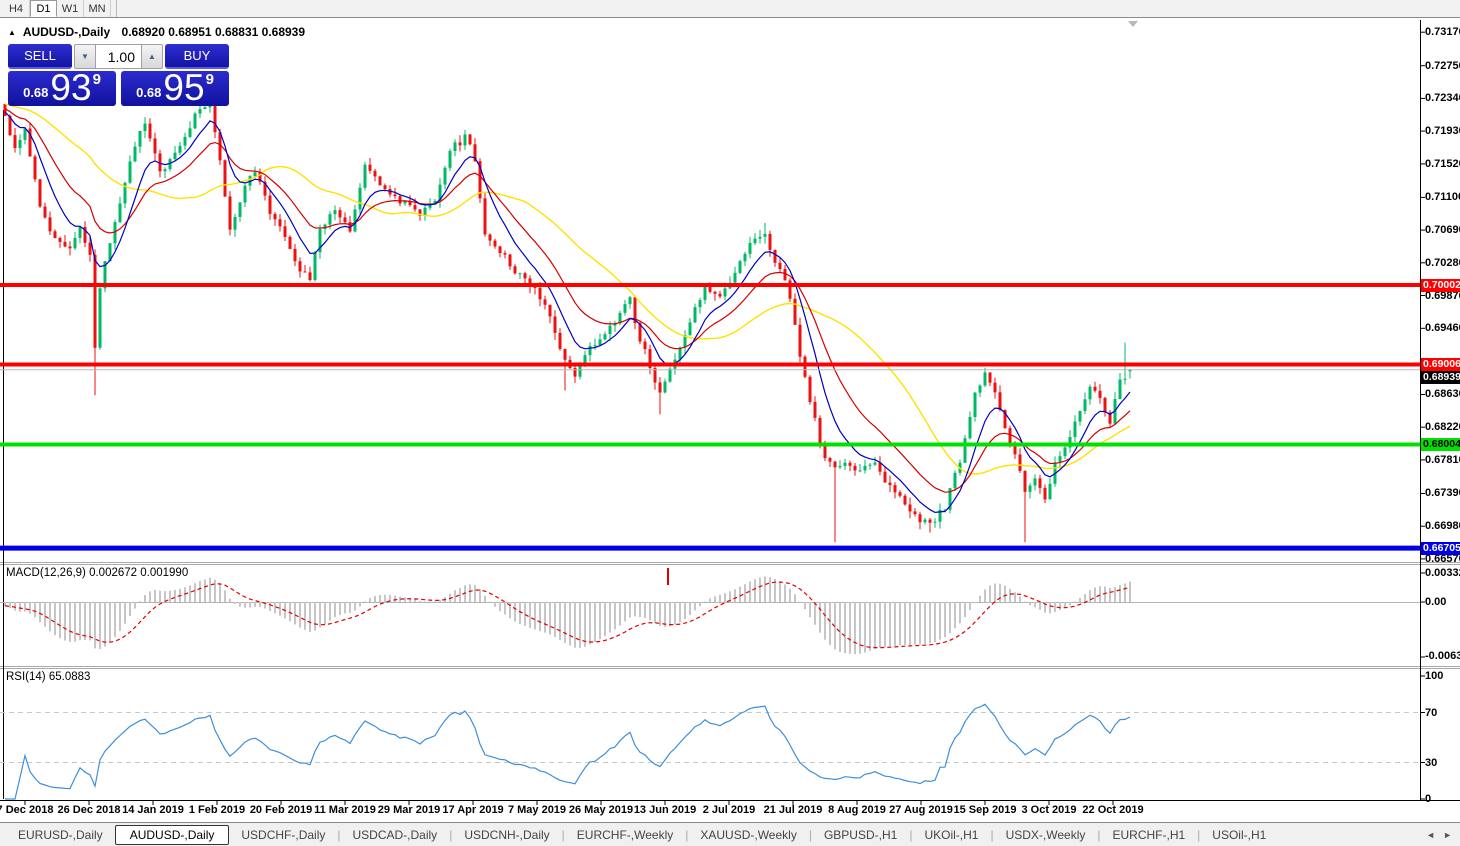 This screenshot has height=846, width=1460. I want to click on volume-input, so click(118, 56).